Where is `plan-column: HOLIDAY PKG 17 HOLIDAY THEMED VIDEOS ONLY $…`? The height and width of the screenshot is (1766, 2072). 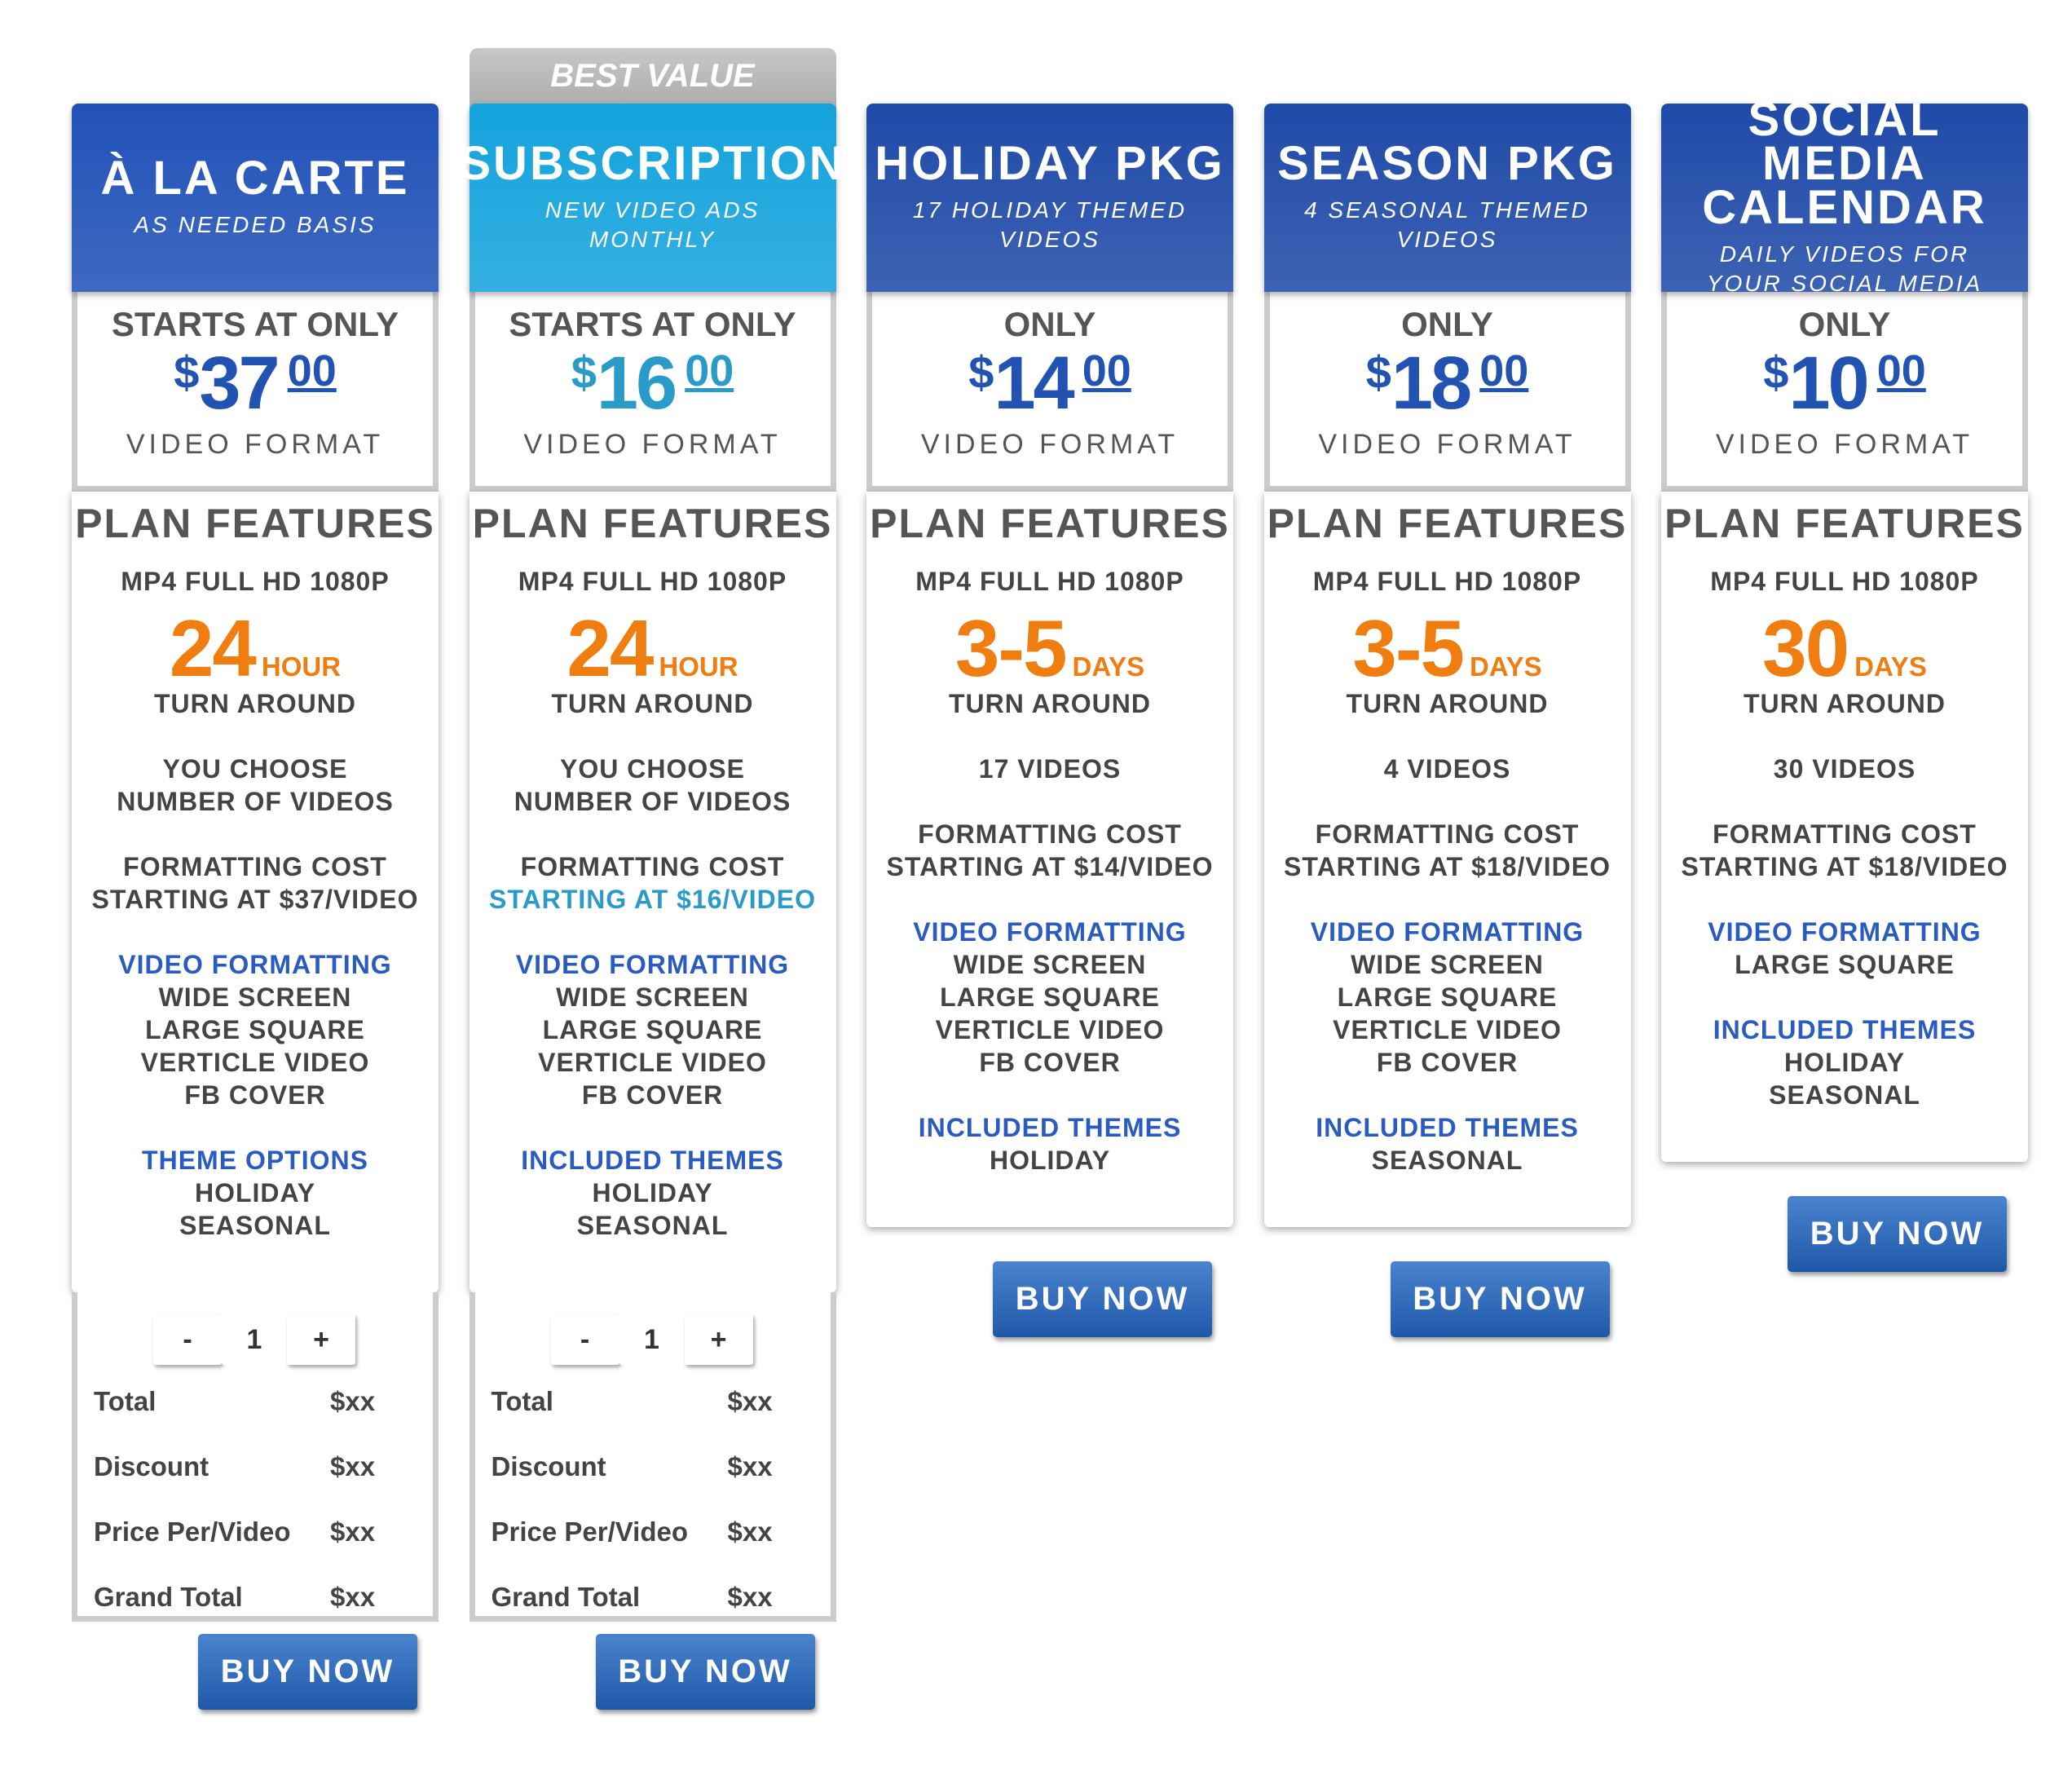
plan-column: HOLIDAY PKG 17 HOLIDAY THEMED VIDEOS ONLY $… is located at coordinates (1049, 720).